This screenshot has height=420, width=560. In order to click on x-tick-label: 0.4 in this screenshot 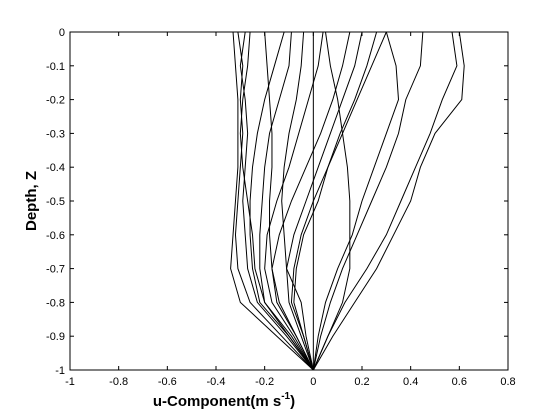, I will do `click(410, 382)`.